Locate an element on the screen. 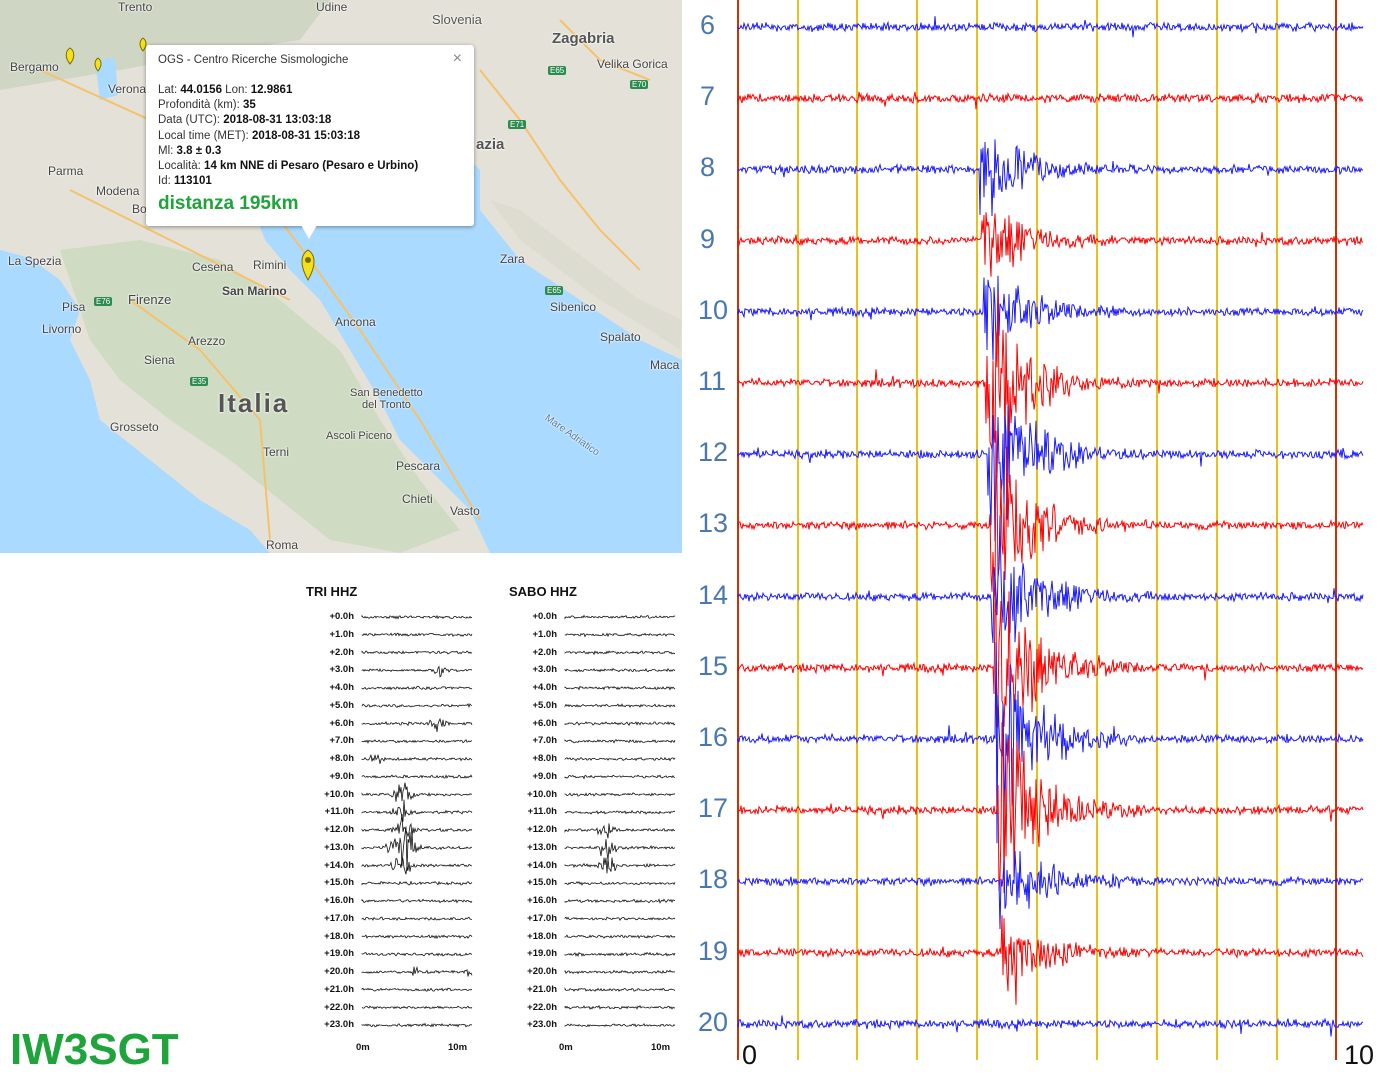  close-icon: × is located at coordinates (457, 58).